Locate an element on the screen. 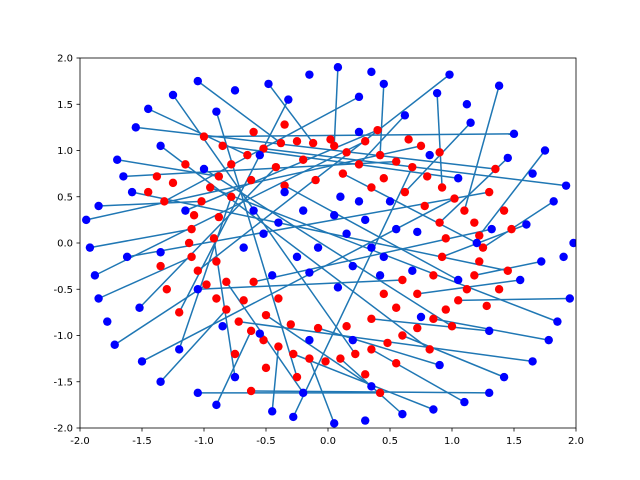 The width and height of the screenshot is (640, 480). x-tick-label-7: 1.5 is located at coordinates (514, 441).